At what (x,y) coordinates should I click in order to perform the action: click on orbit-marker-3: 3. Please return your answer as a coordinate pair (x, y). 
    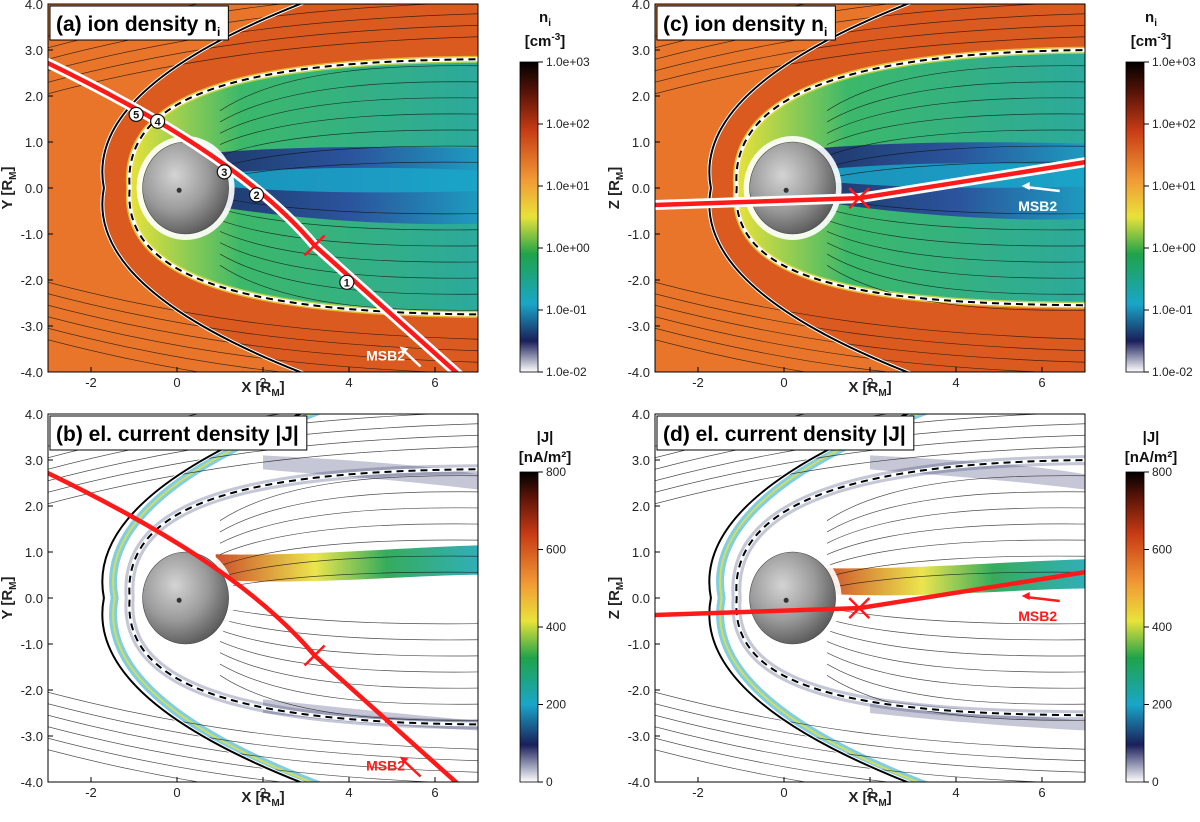
    Looking at the image, I should click on (224, 172).